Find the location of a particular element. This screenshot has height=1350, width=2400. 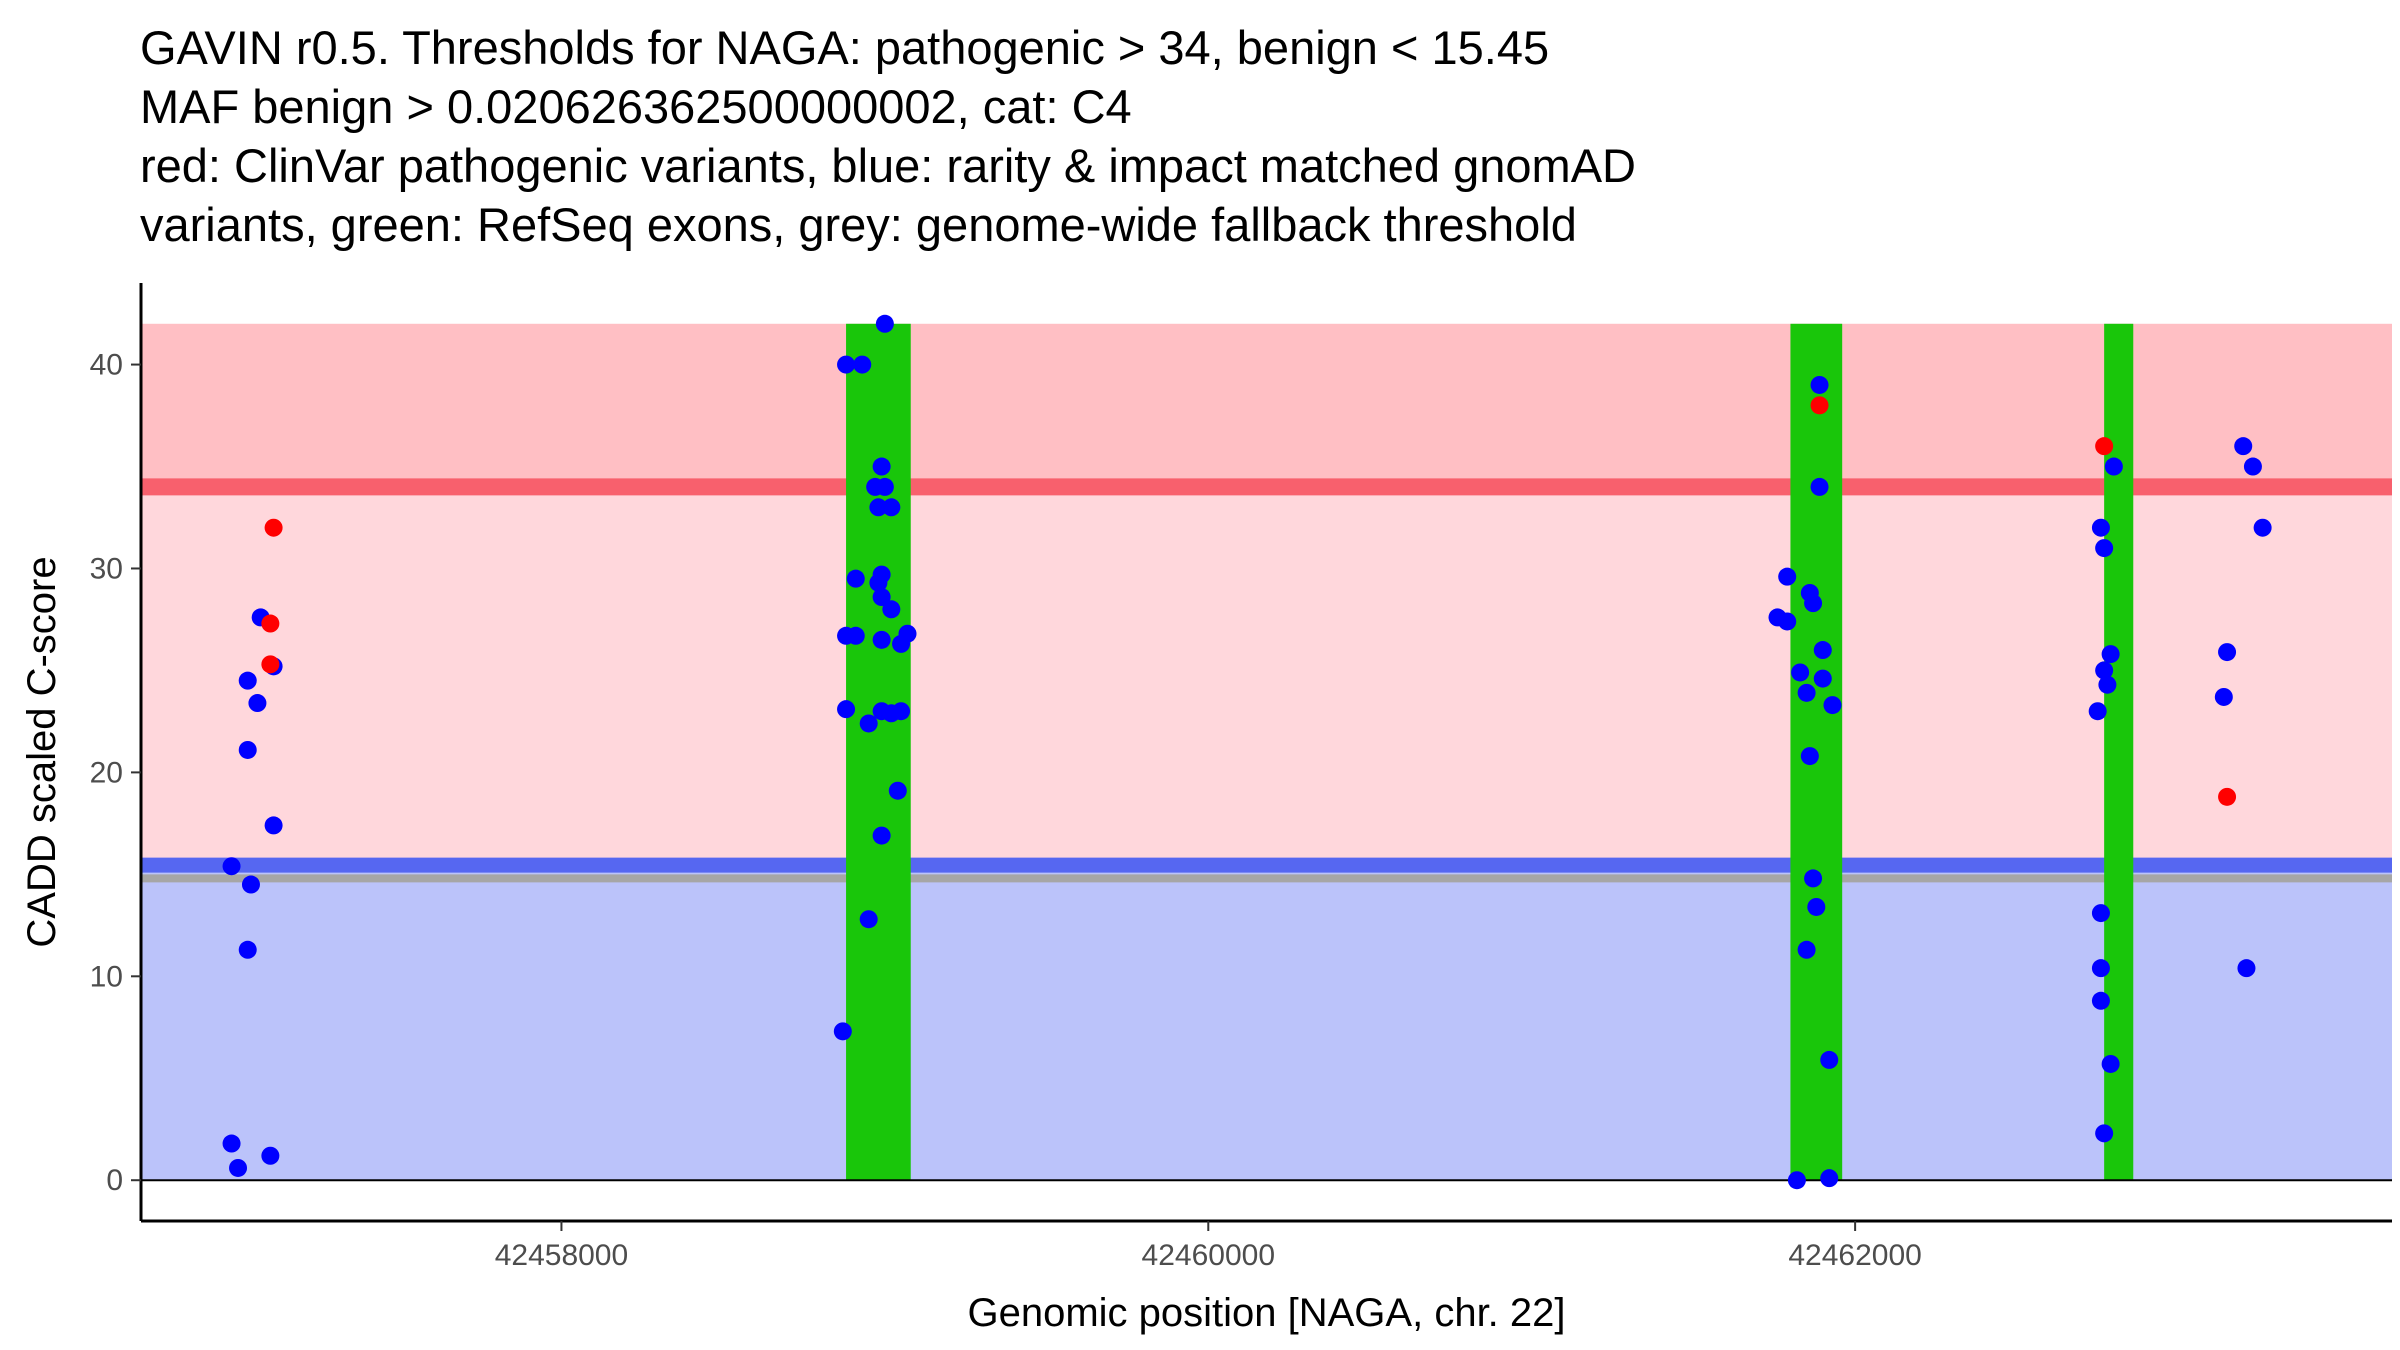

x-tick-label: 42458000 is located at coordinates (561, 1255).